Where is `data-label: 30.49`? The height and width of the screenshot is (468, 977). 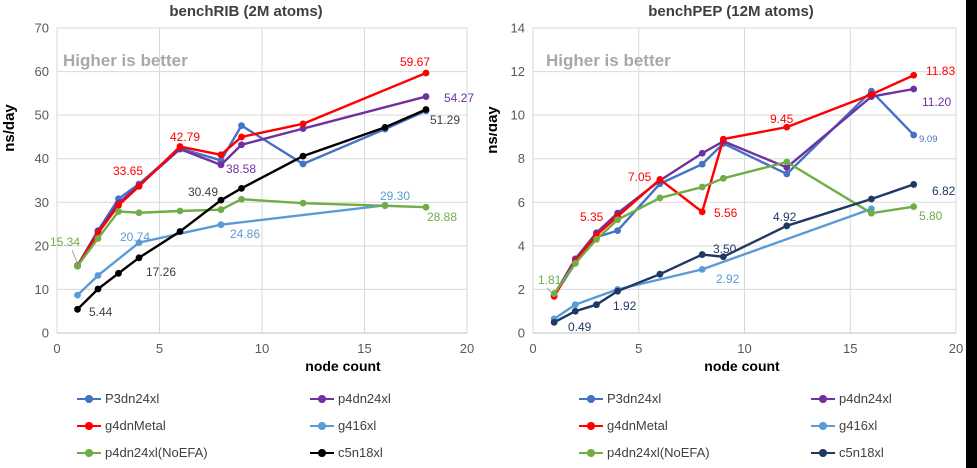
data-label: 30.49 is located at coordinates (203, 192).